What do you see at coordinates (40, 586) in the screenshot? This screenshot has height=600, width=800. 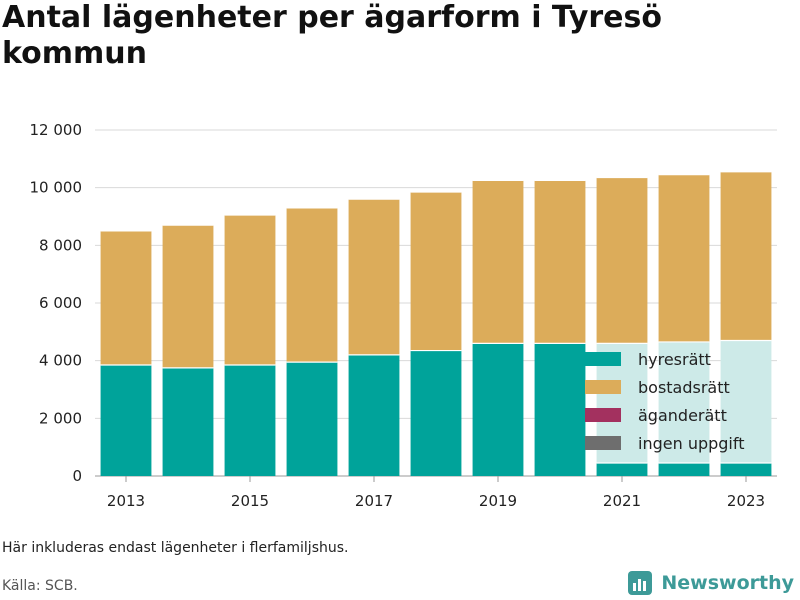 I see `chart-source: Källa: SCB.` at bounding box center [40, 586].